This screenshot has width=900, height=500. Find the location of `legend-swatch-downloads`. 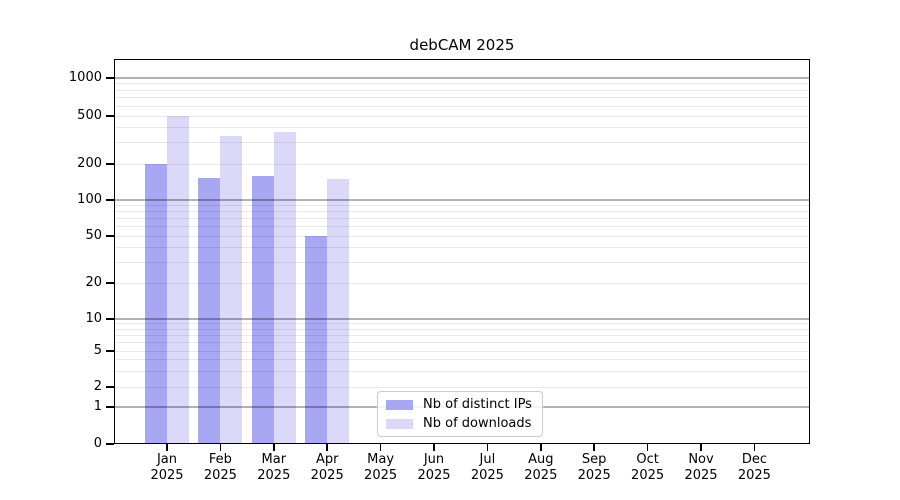

legend-swatch-downloads is located at coordinates (399, 423).